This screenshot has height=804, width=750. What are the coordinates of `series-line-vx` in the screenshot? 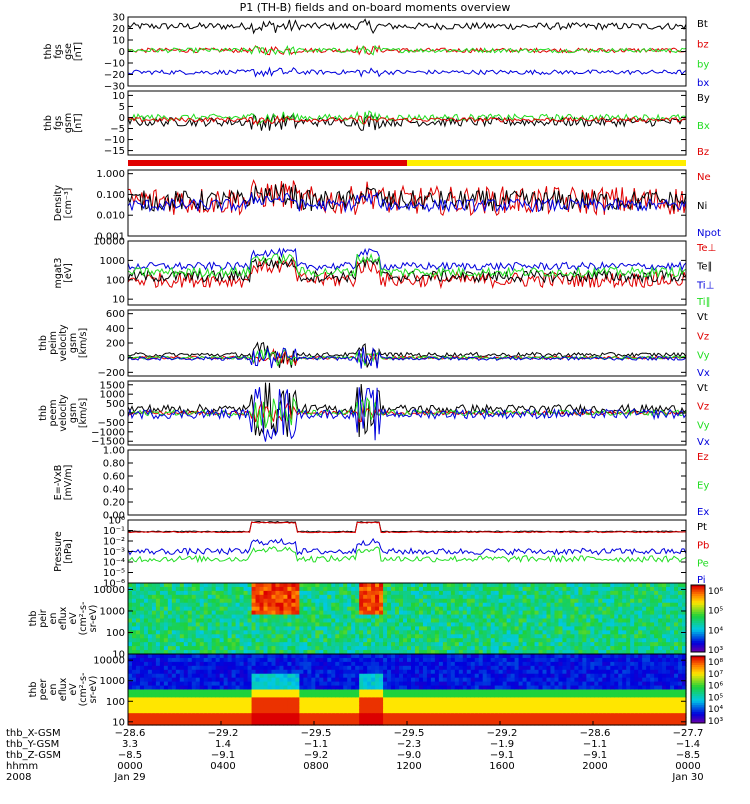 It's located at (407, 357).